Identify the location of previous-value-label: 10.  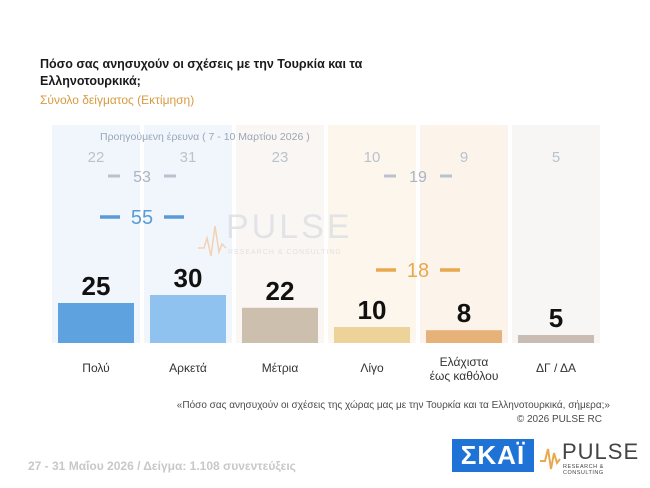
(372, 157).